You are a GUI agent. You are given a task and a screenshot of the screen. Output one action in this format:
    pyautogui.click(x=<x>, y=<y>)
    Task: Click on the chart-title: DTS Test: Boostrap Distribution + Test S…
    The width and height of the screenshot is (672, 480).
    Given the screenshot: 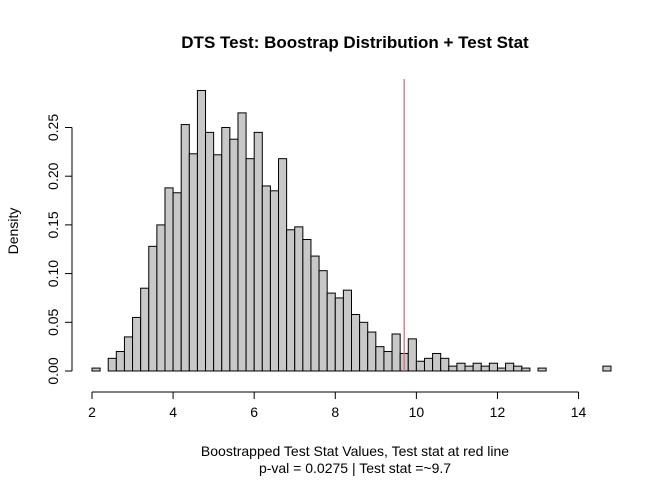 What is the action you would take?
    pyautogui.click(x=355, y=42)
    